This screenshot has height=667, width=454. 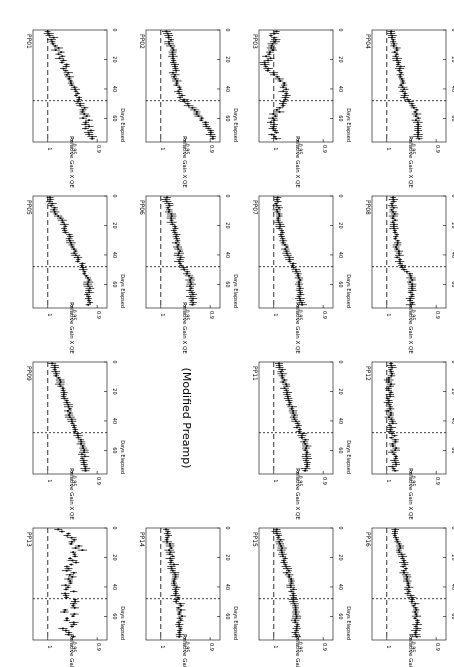 I want to click on panel-title: PP05, so click(x=28, y=207).